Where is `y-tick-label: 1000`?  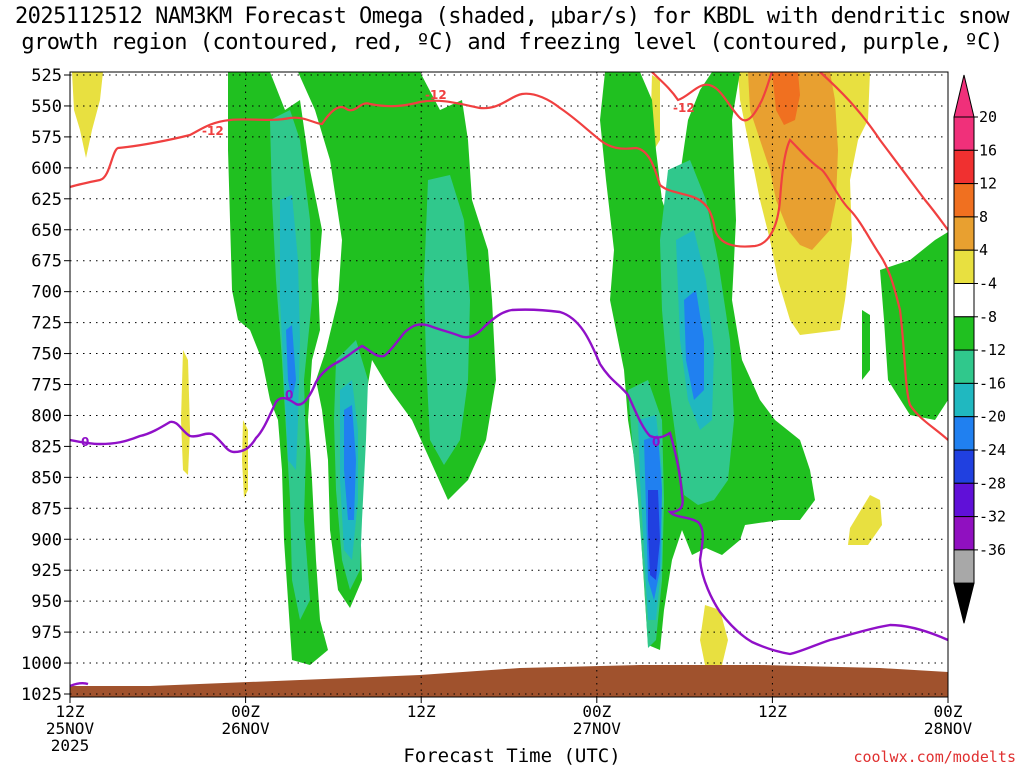
y-tick-label: 1000 is located at coordinates (41, 664).